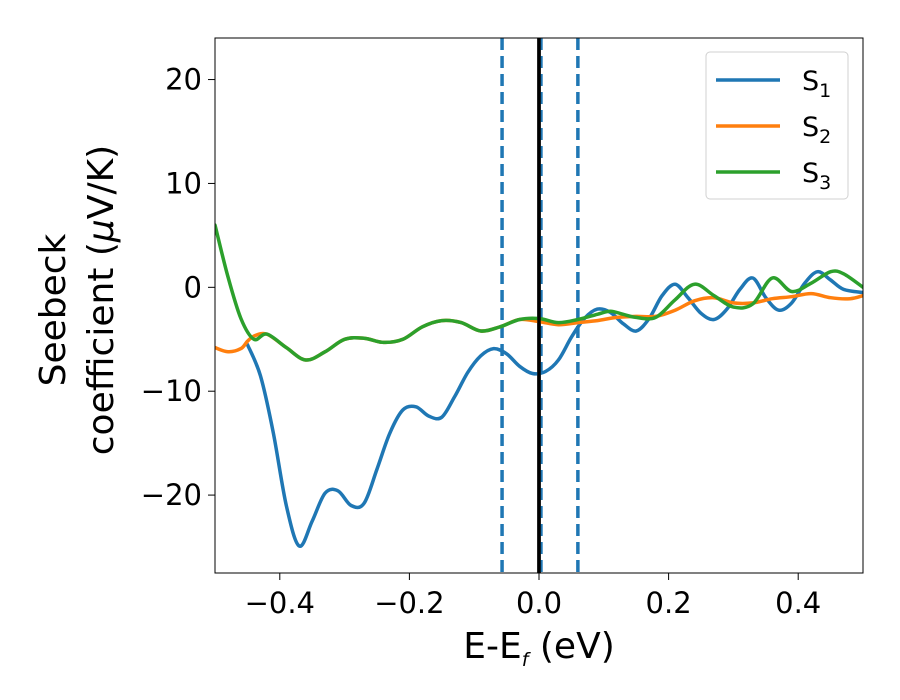  I want to click on x-axis-ticks: −0.4 −0.2 0.0 0.2 0.4, so click(533, 596).